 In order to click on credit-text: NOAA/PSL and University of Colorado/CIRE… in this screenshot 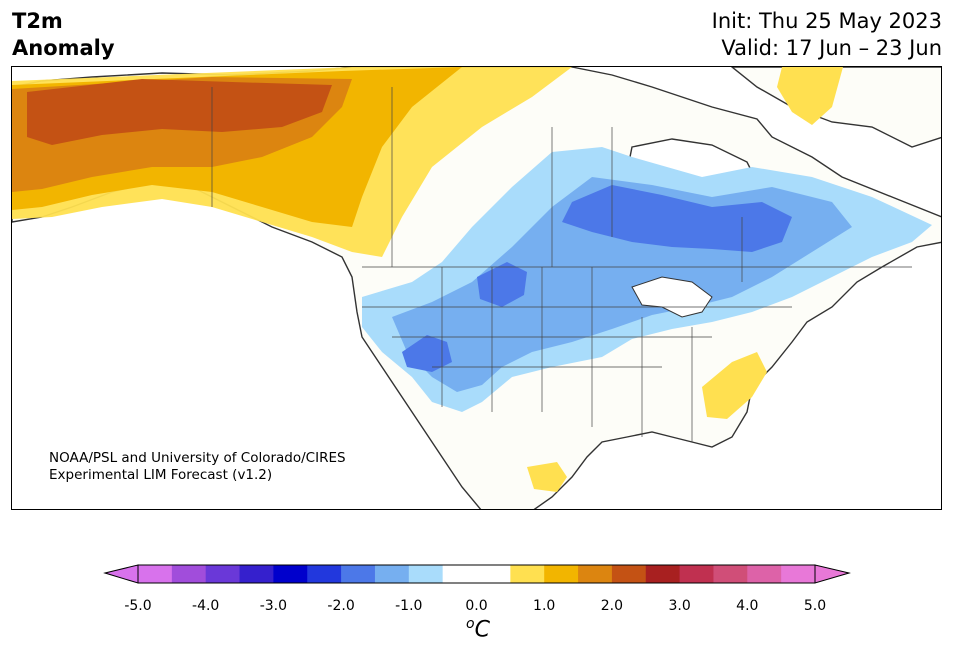, I will do `click(197, 467)`.